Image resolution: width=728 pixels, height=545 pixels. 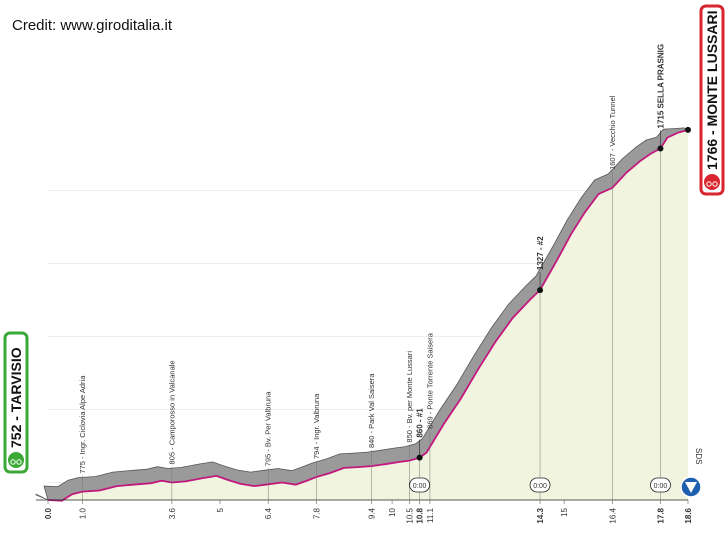 What do you see at coordinates (82, 424) in the screenshot?
I see `annotation-label: 775 - Ingr. Ciclovia Alpe Adria` at bounding box center [82, 424].